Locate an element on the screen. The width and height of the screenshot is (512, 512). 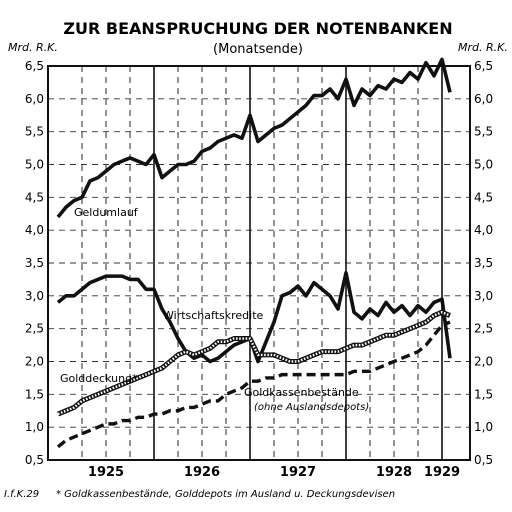
y-tick-right: 2,5 is located at coordinates (483, 329).